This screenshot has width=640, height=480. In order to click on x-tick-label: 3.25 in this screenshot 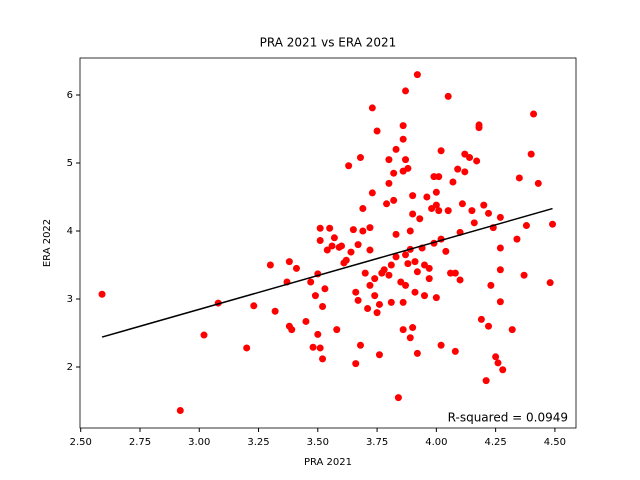, I will do `click(258, 442)`.